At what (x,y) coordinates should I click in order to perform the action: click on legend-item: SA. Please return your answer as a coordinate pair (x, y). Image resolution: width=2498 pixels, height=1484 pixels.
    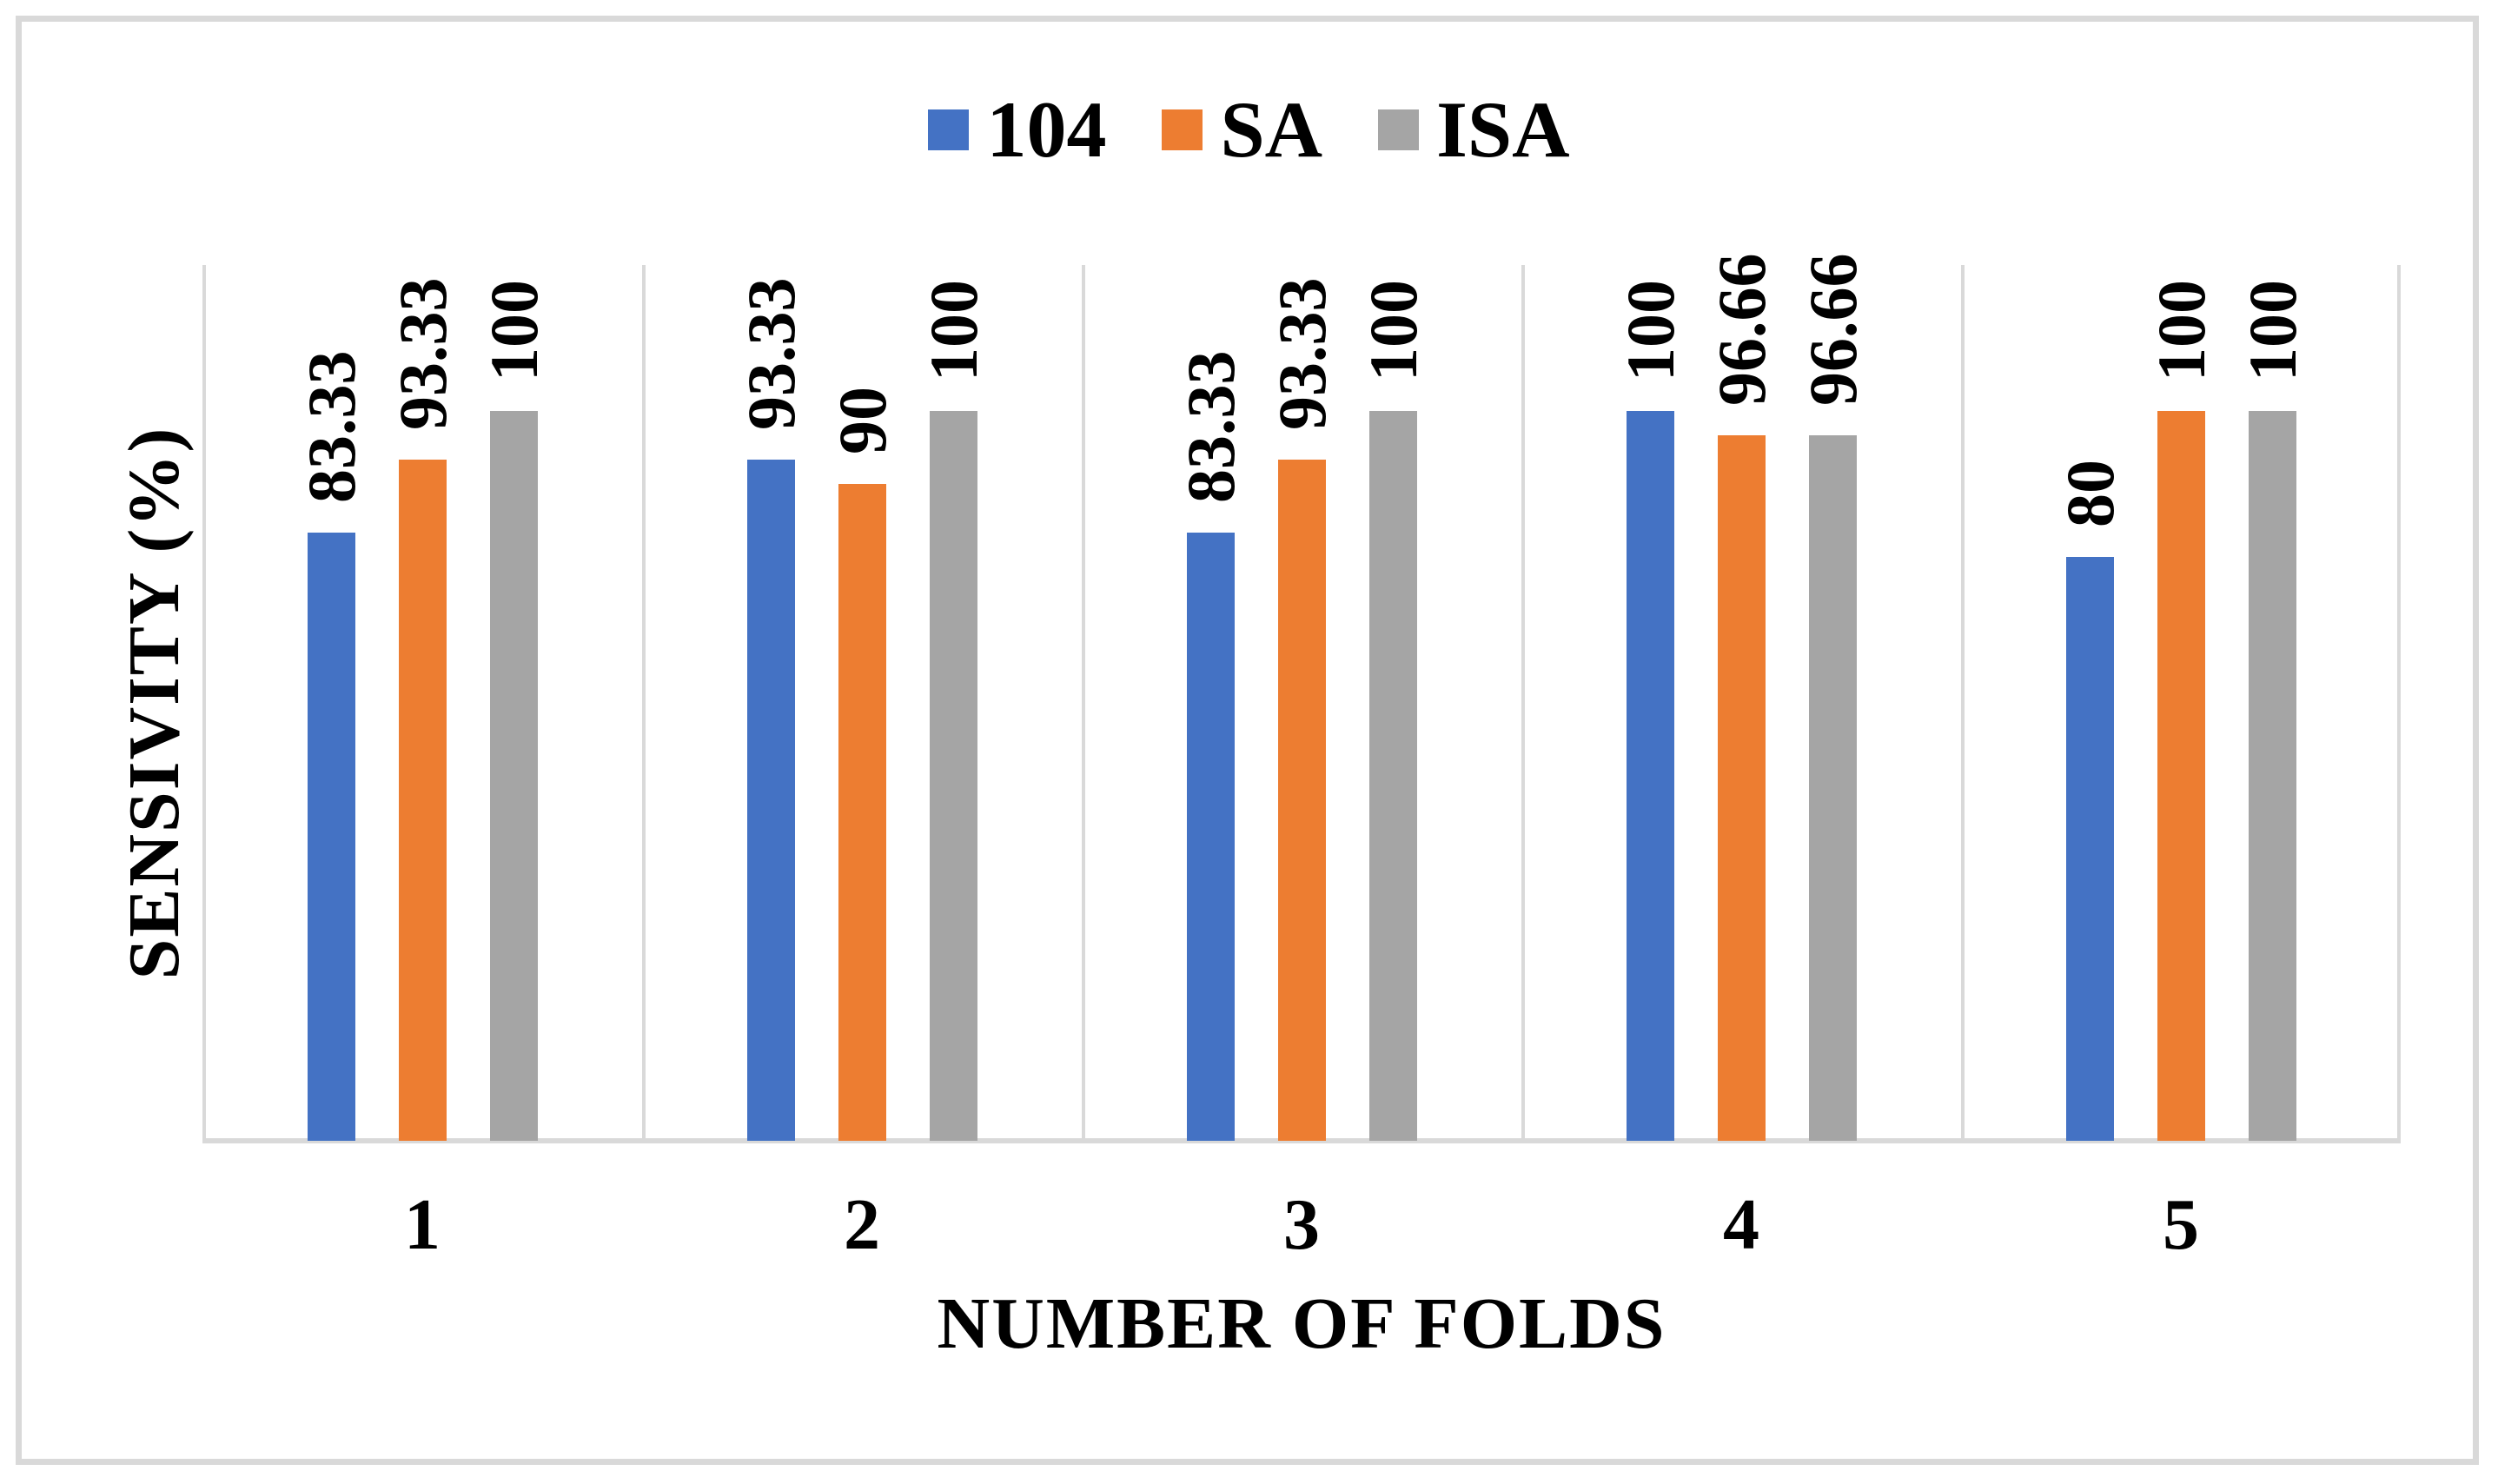
    Looking at the image, I should click on (1242, 129).